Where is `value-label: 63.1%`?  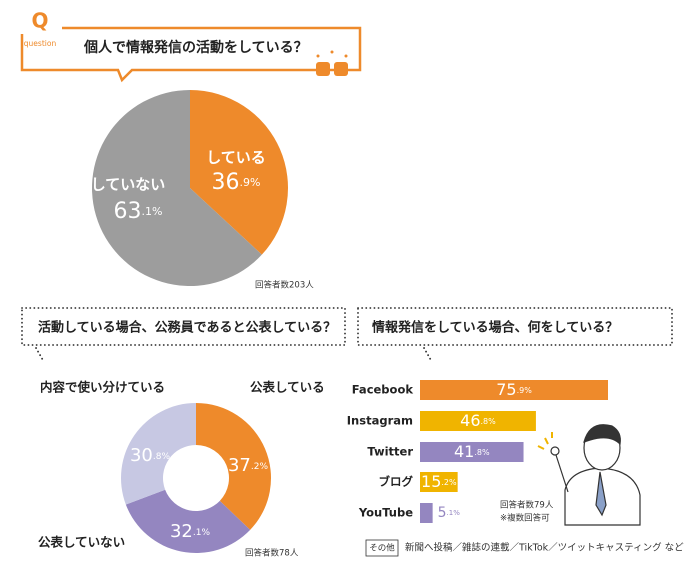 value-label: 63.1% is located at coordinates (138, 211).